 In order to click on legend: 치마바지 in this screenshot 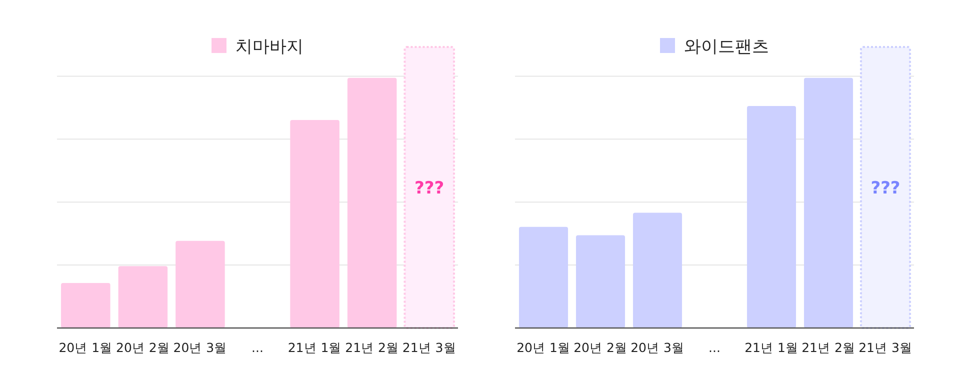, I will do `click(258, 47)`.